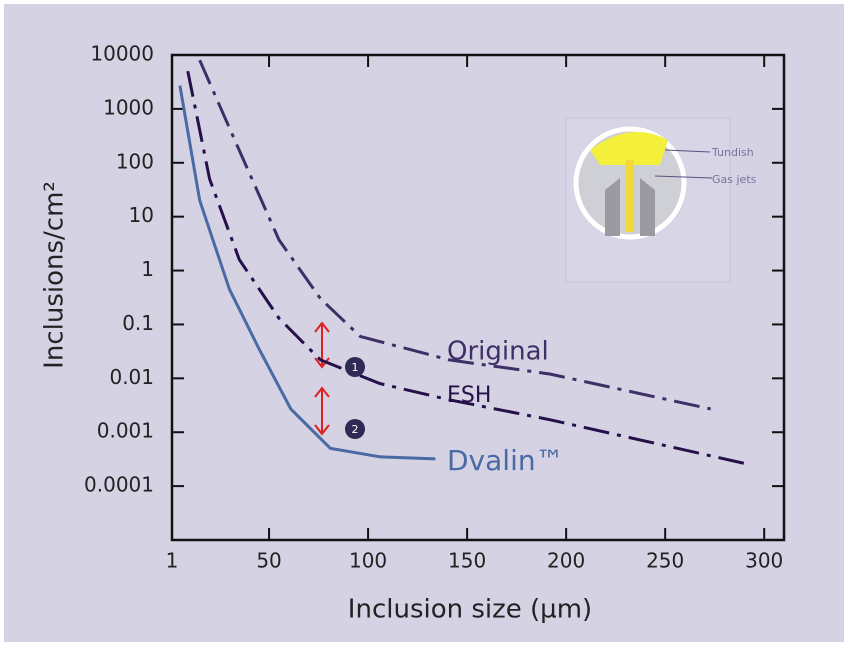  What do you see at coordinates (172, 561) in the screenshot?
I see `x-tick-label: 1` at bounding box center [172, 561].